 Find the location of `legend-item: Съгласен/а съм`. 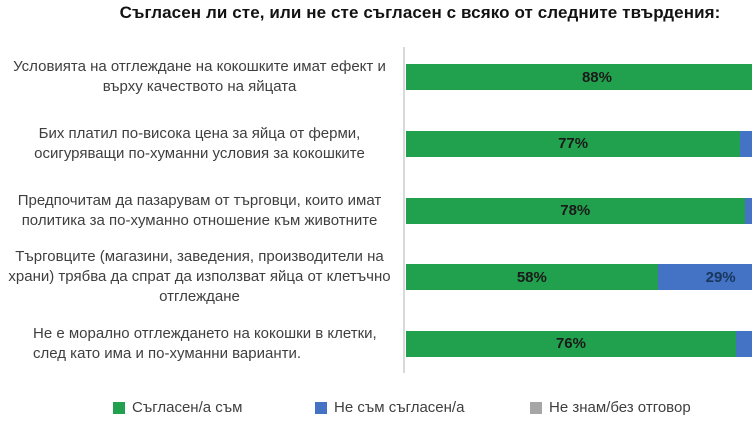

legend-item: Съгласен/а съм is located at coordinates (177, 407).